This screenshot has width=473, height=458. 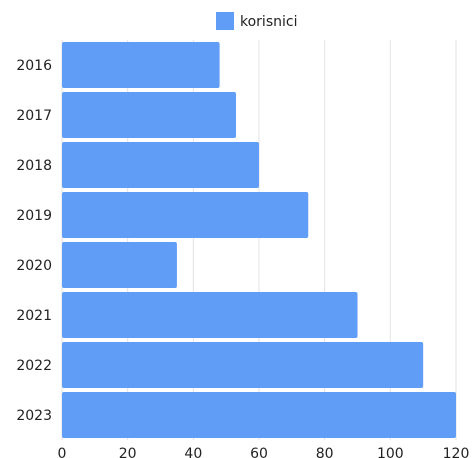 I want to click on y-category-label-2021: 2021, so click(x=34, y=316).